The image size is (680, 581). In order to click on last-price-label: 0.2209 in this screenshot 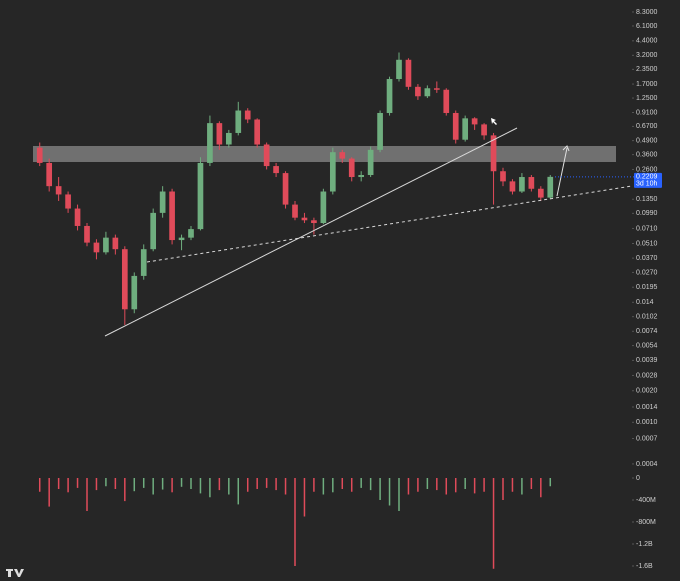, I will do `click(647, 177)`.